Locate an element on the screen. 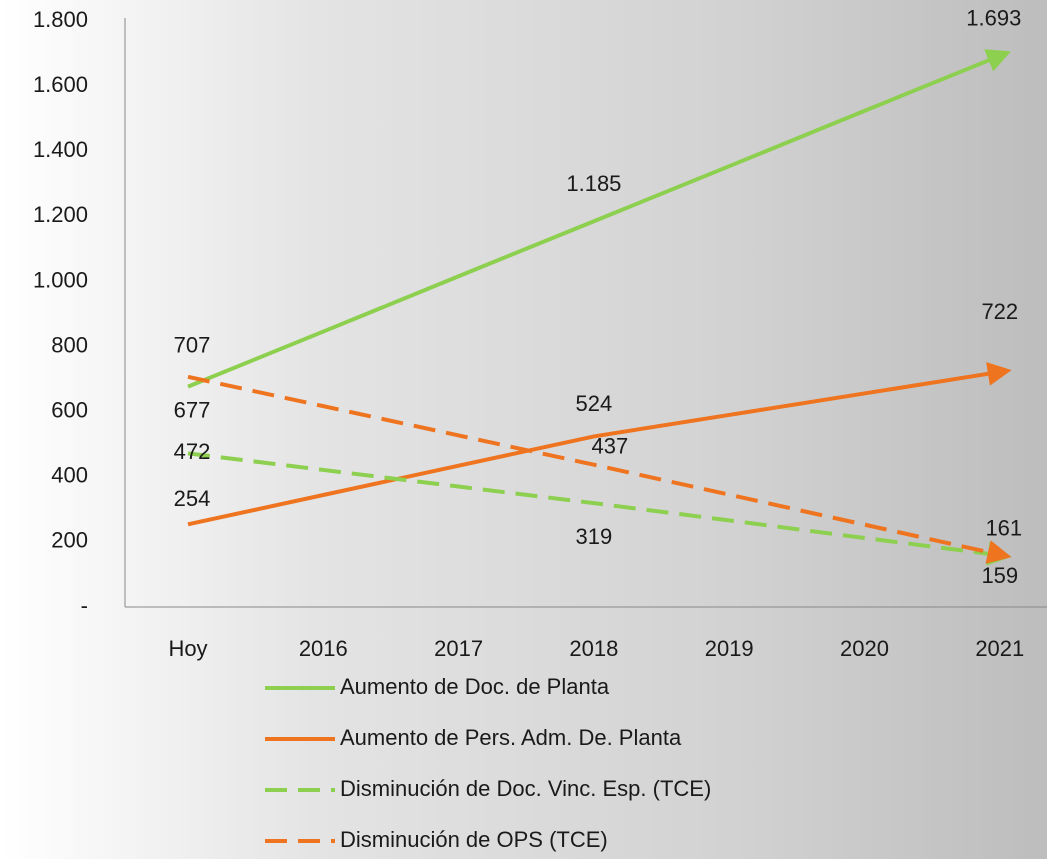  y-tick-label: 1.800 is located at coordinates (60, 19).